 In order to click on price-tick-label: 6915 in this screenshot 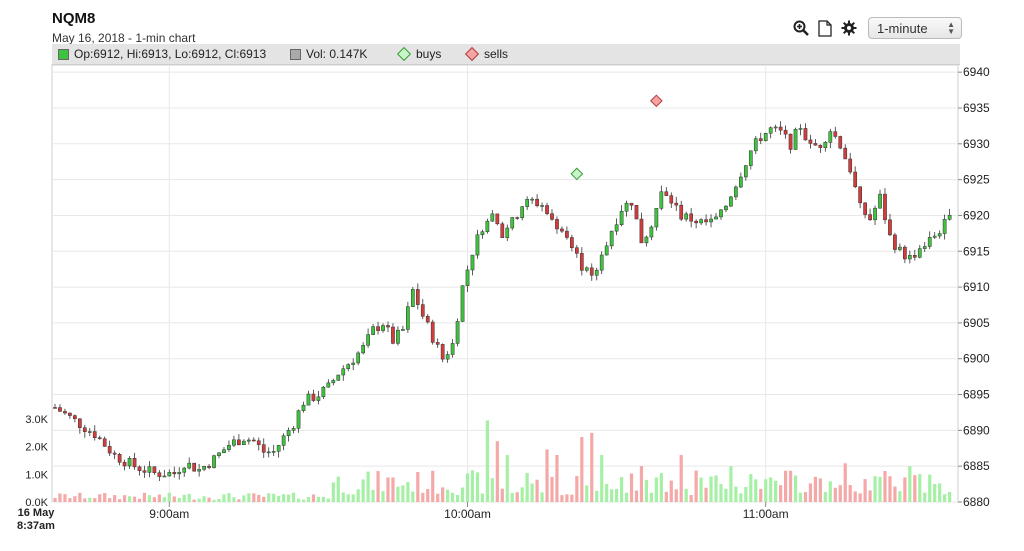, I will do `click(976, 251)`.